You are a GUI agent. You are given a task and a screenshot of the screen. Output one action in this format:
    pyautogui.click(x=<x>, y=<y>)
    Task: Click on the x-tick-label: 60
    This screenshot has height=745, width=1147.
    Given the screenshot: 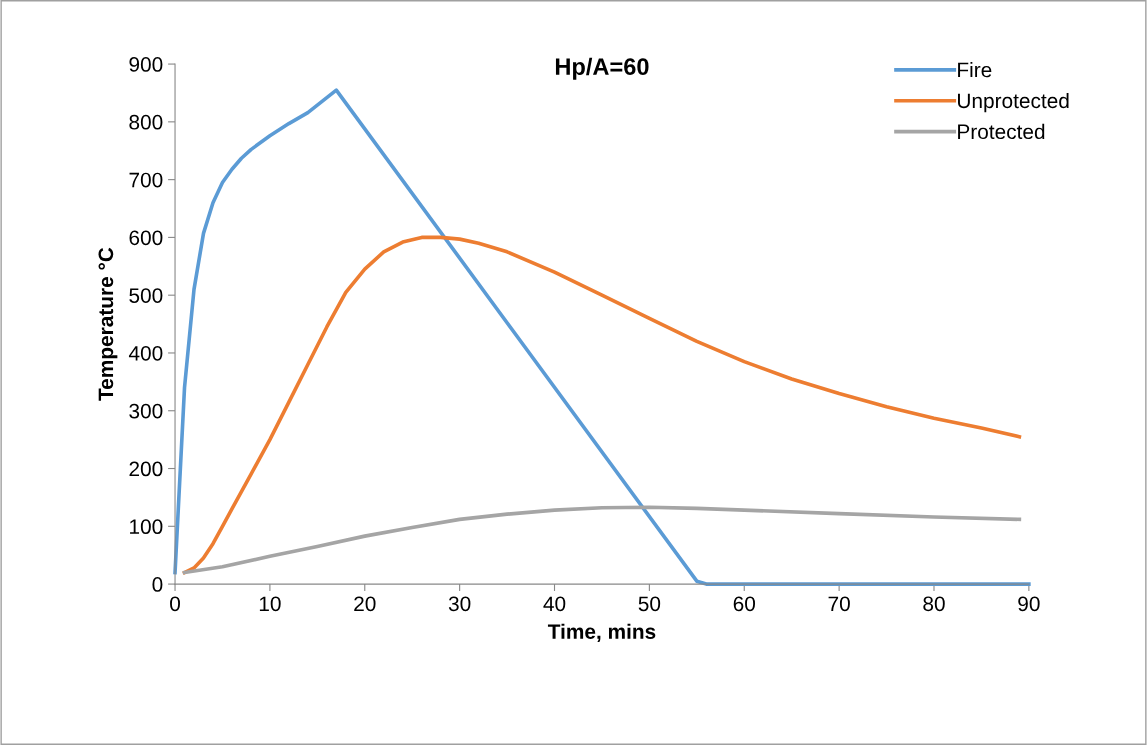 What is the action you would take?
    pyautogui.click(x=744, y=604)
    